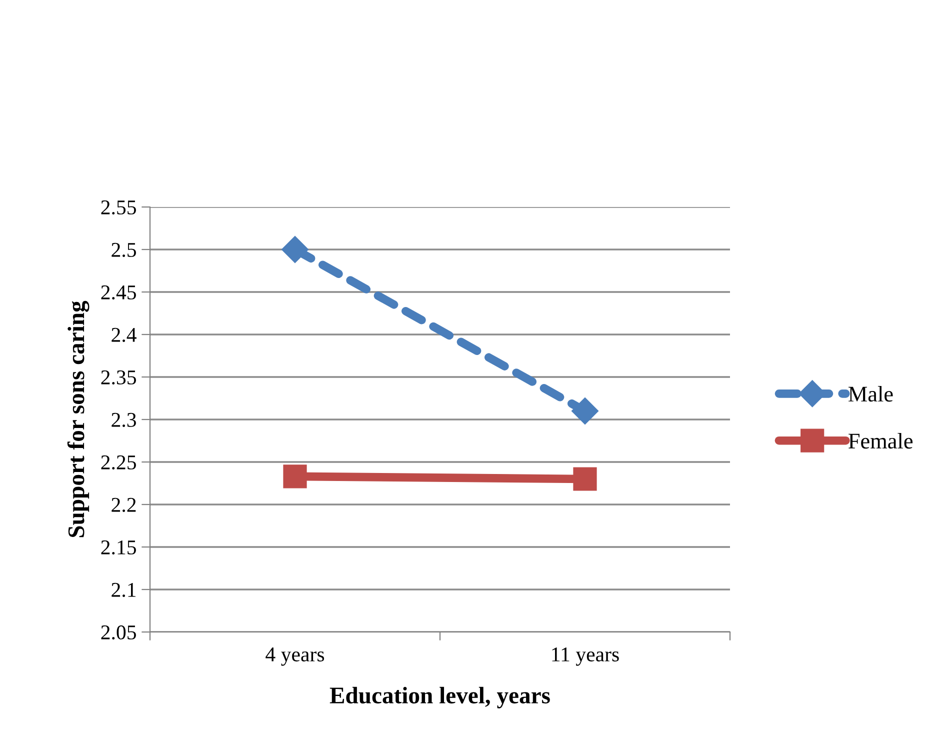 The image size is (944, 743). I want to click on y-tick-label: 2.5, so click(124, 250).